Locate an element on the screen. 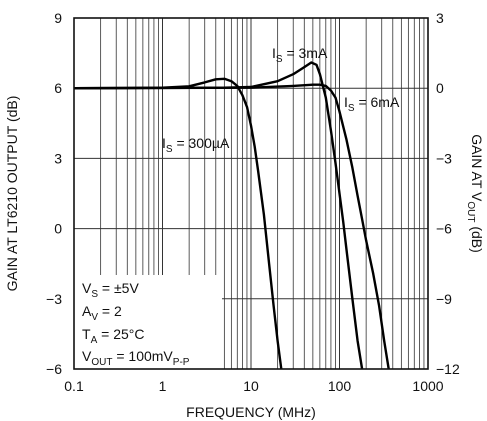 Image resolution: width=487 pixels, height=421 pixels. y2-tick-label: 0 is located at coordinates (440, 88).